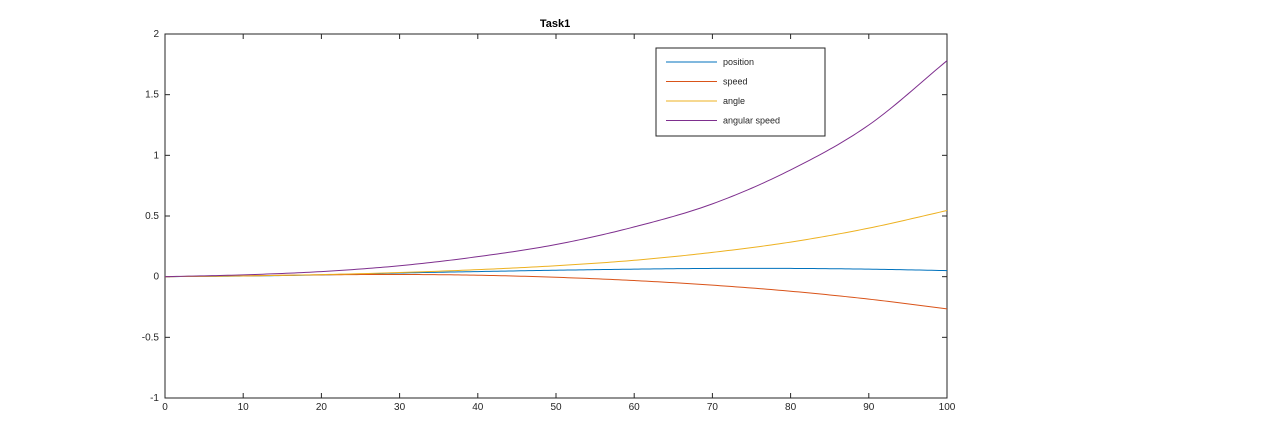 The height and width of the screenshot is (448, 1268). Describe the element at coordinates (791, 407) in the screenshot. I see `x-tick-label: 80` at that location.